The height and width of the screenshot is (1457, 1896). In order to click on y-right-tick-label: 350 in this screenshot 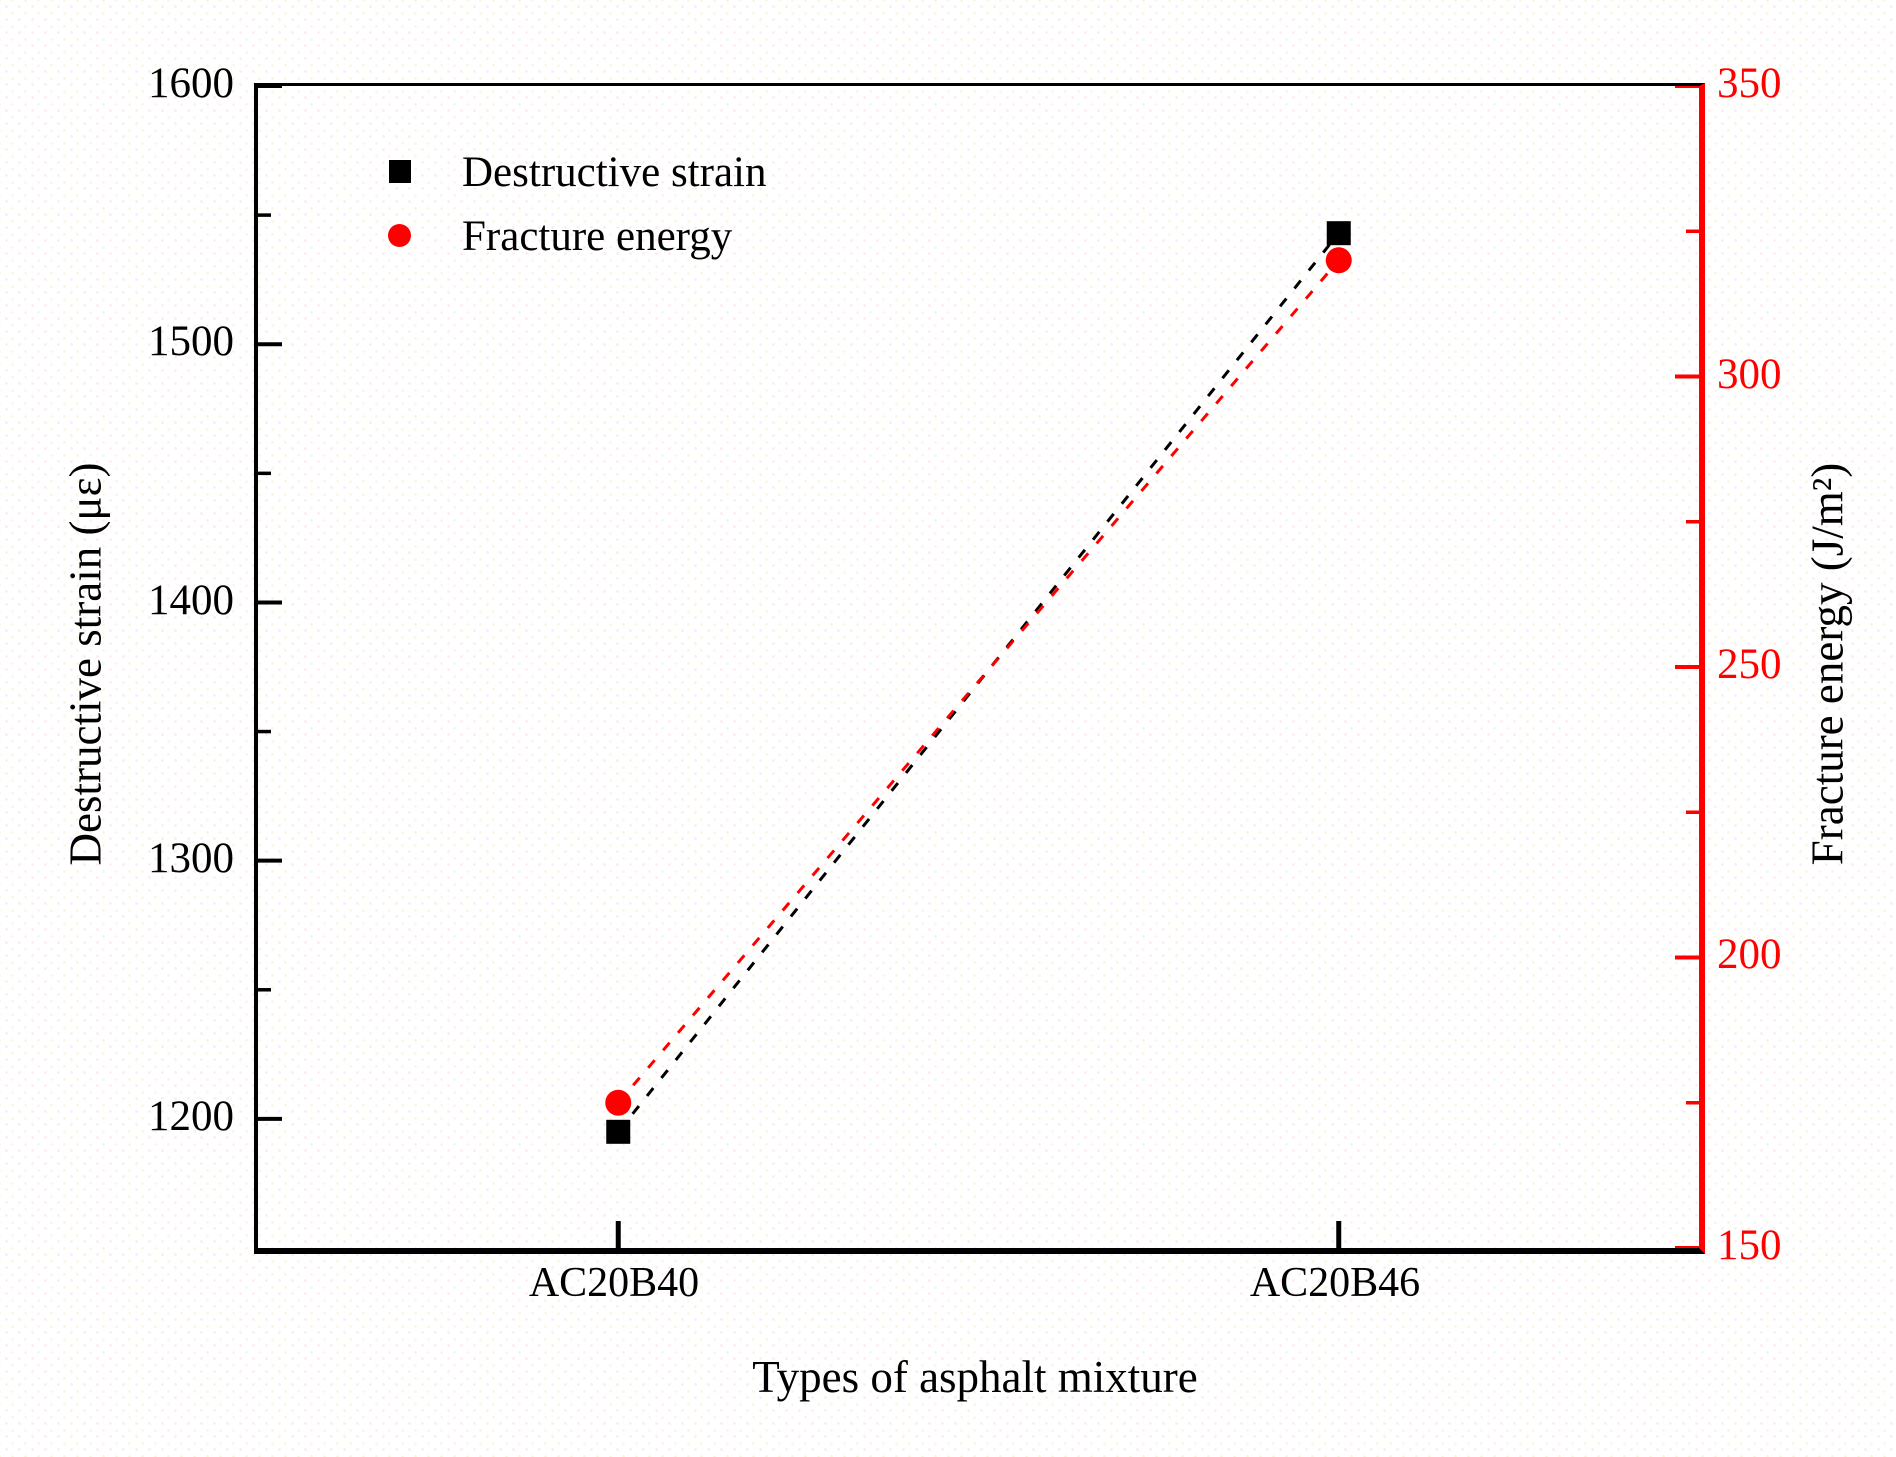, I will do `click(1749, 83)`.